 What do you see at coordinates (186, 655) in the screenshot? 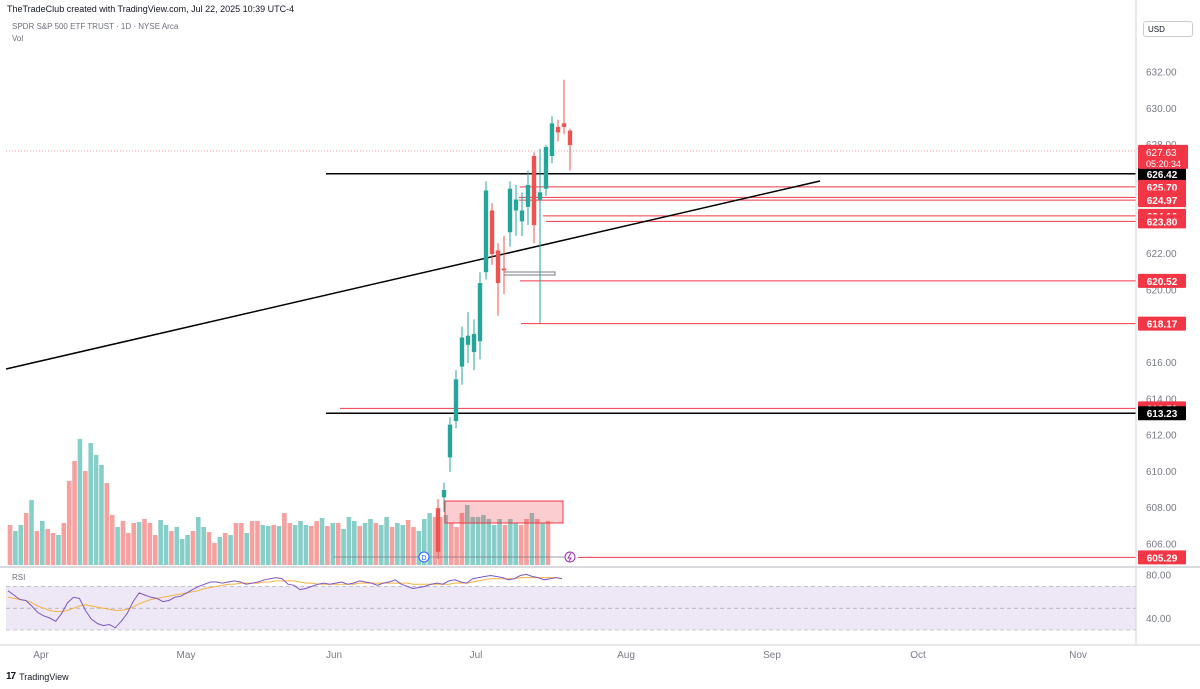
I see `month-tick-label: May` at bounding box center [186, 655].